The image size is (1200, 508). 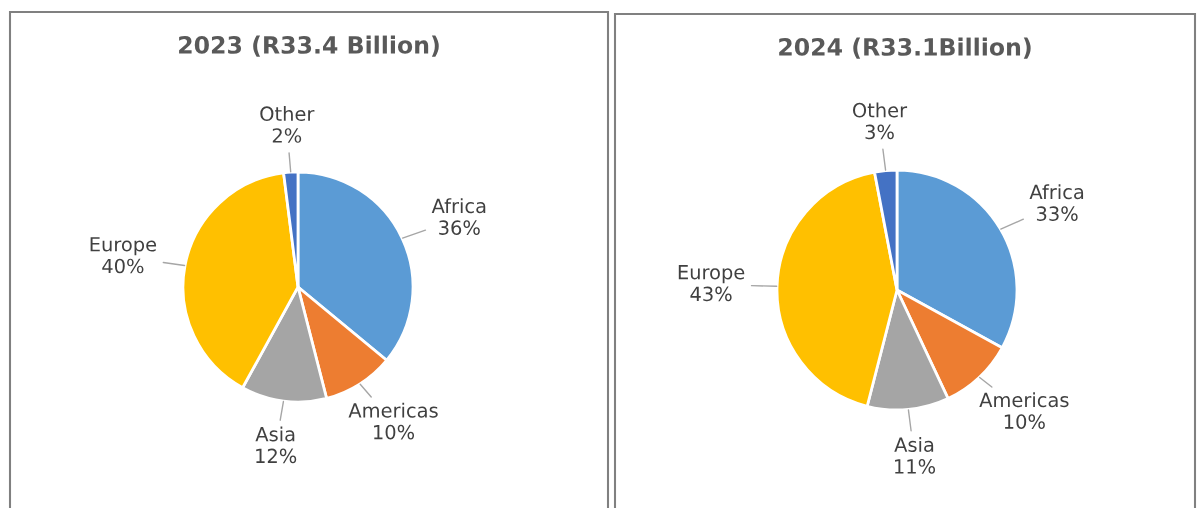 What do you see at coordinates (309, 46) in the screenshot?
I see `chart-title: 2023 (R33.4 Billion)` at bounding box center [309, 46].